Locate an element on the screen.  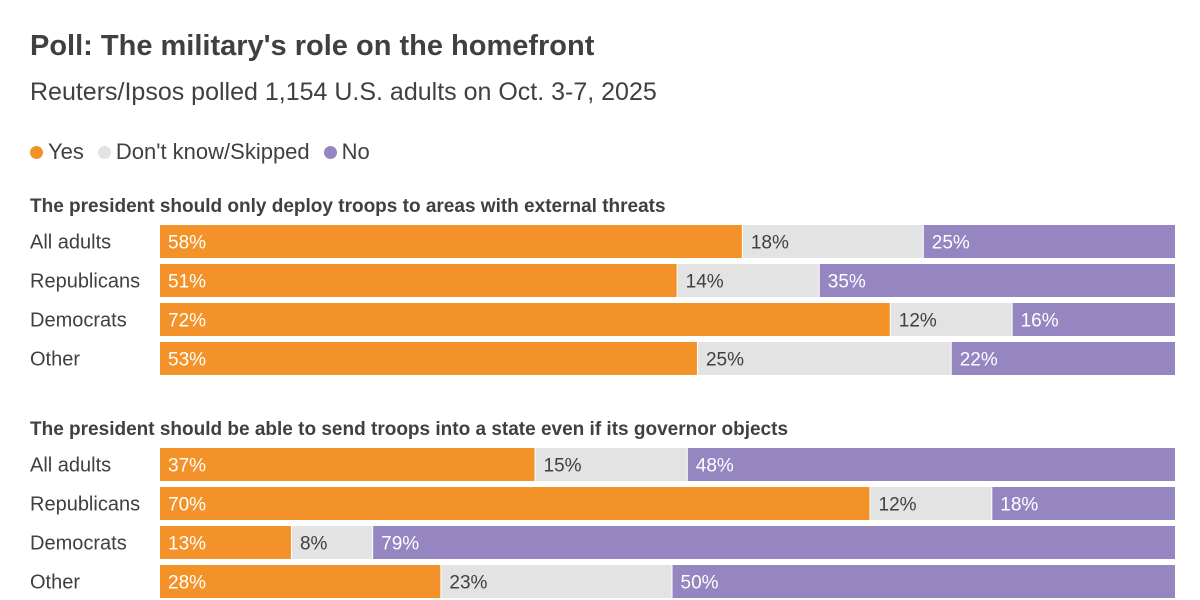
bar-row: Democrats 72% 12% 16% is located at coordinates (602, 319).